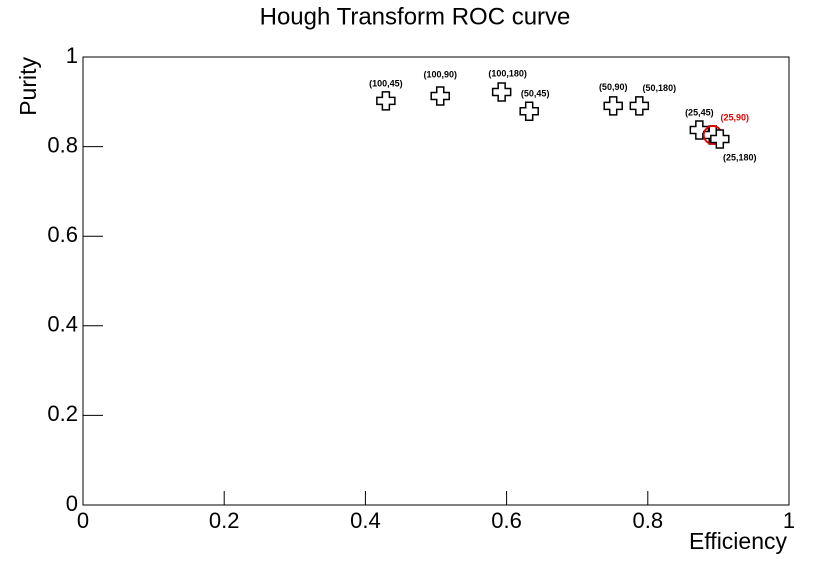 This screenshot has width=830, height=563. Describe the element at coordinates (440, 74) in the screenshot. I see `point-label: (100,90)` at that location.